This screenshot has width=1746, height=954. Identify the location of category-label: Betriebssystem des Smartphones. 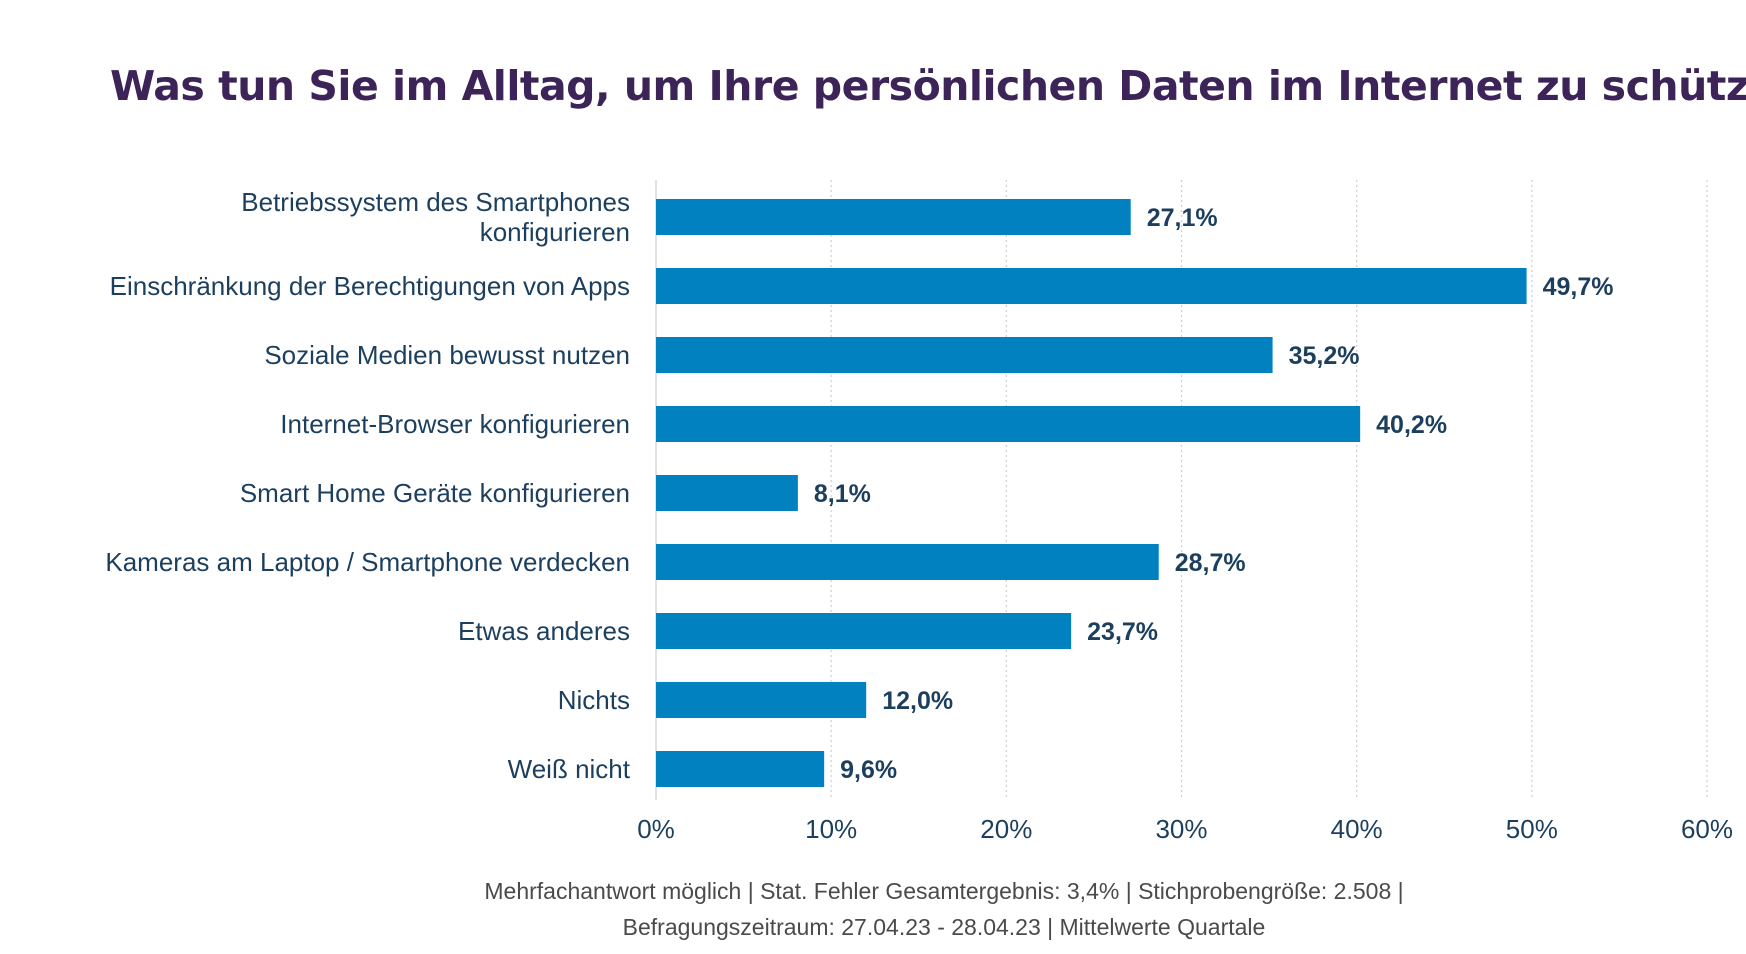
(435, 202).